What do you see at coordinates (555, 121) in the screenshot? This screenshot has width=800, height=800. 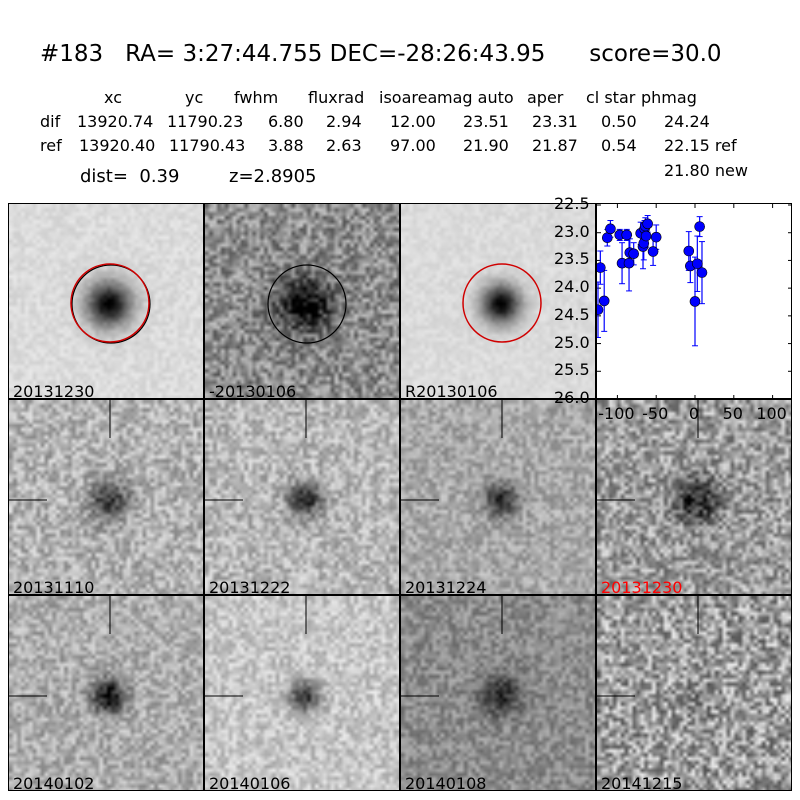 I see `cell-value: 23.31` at bounding box center [555, 121].